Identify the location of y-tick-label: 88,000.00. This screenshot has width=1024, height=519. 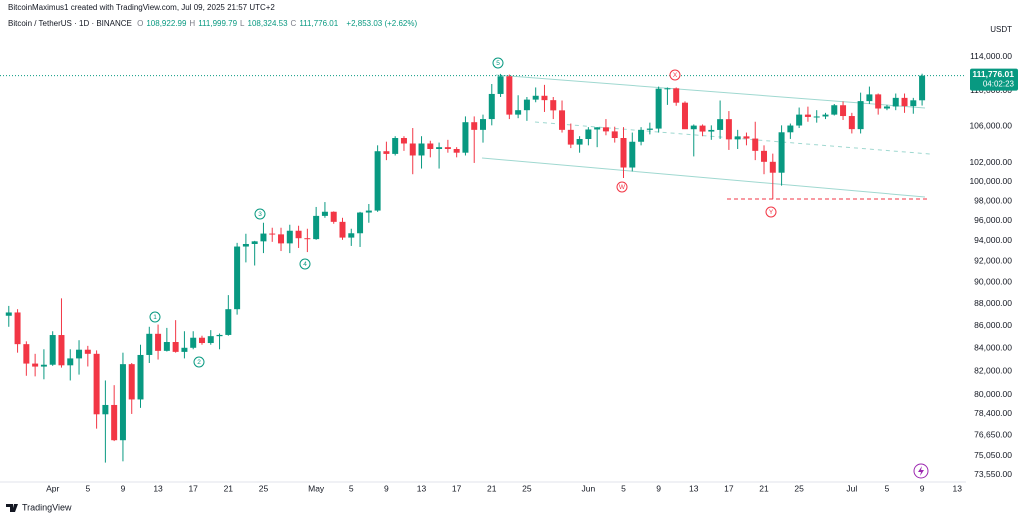
(993, 303).